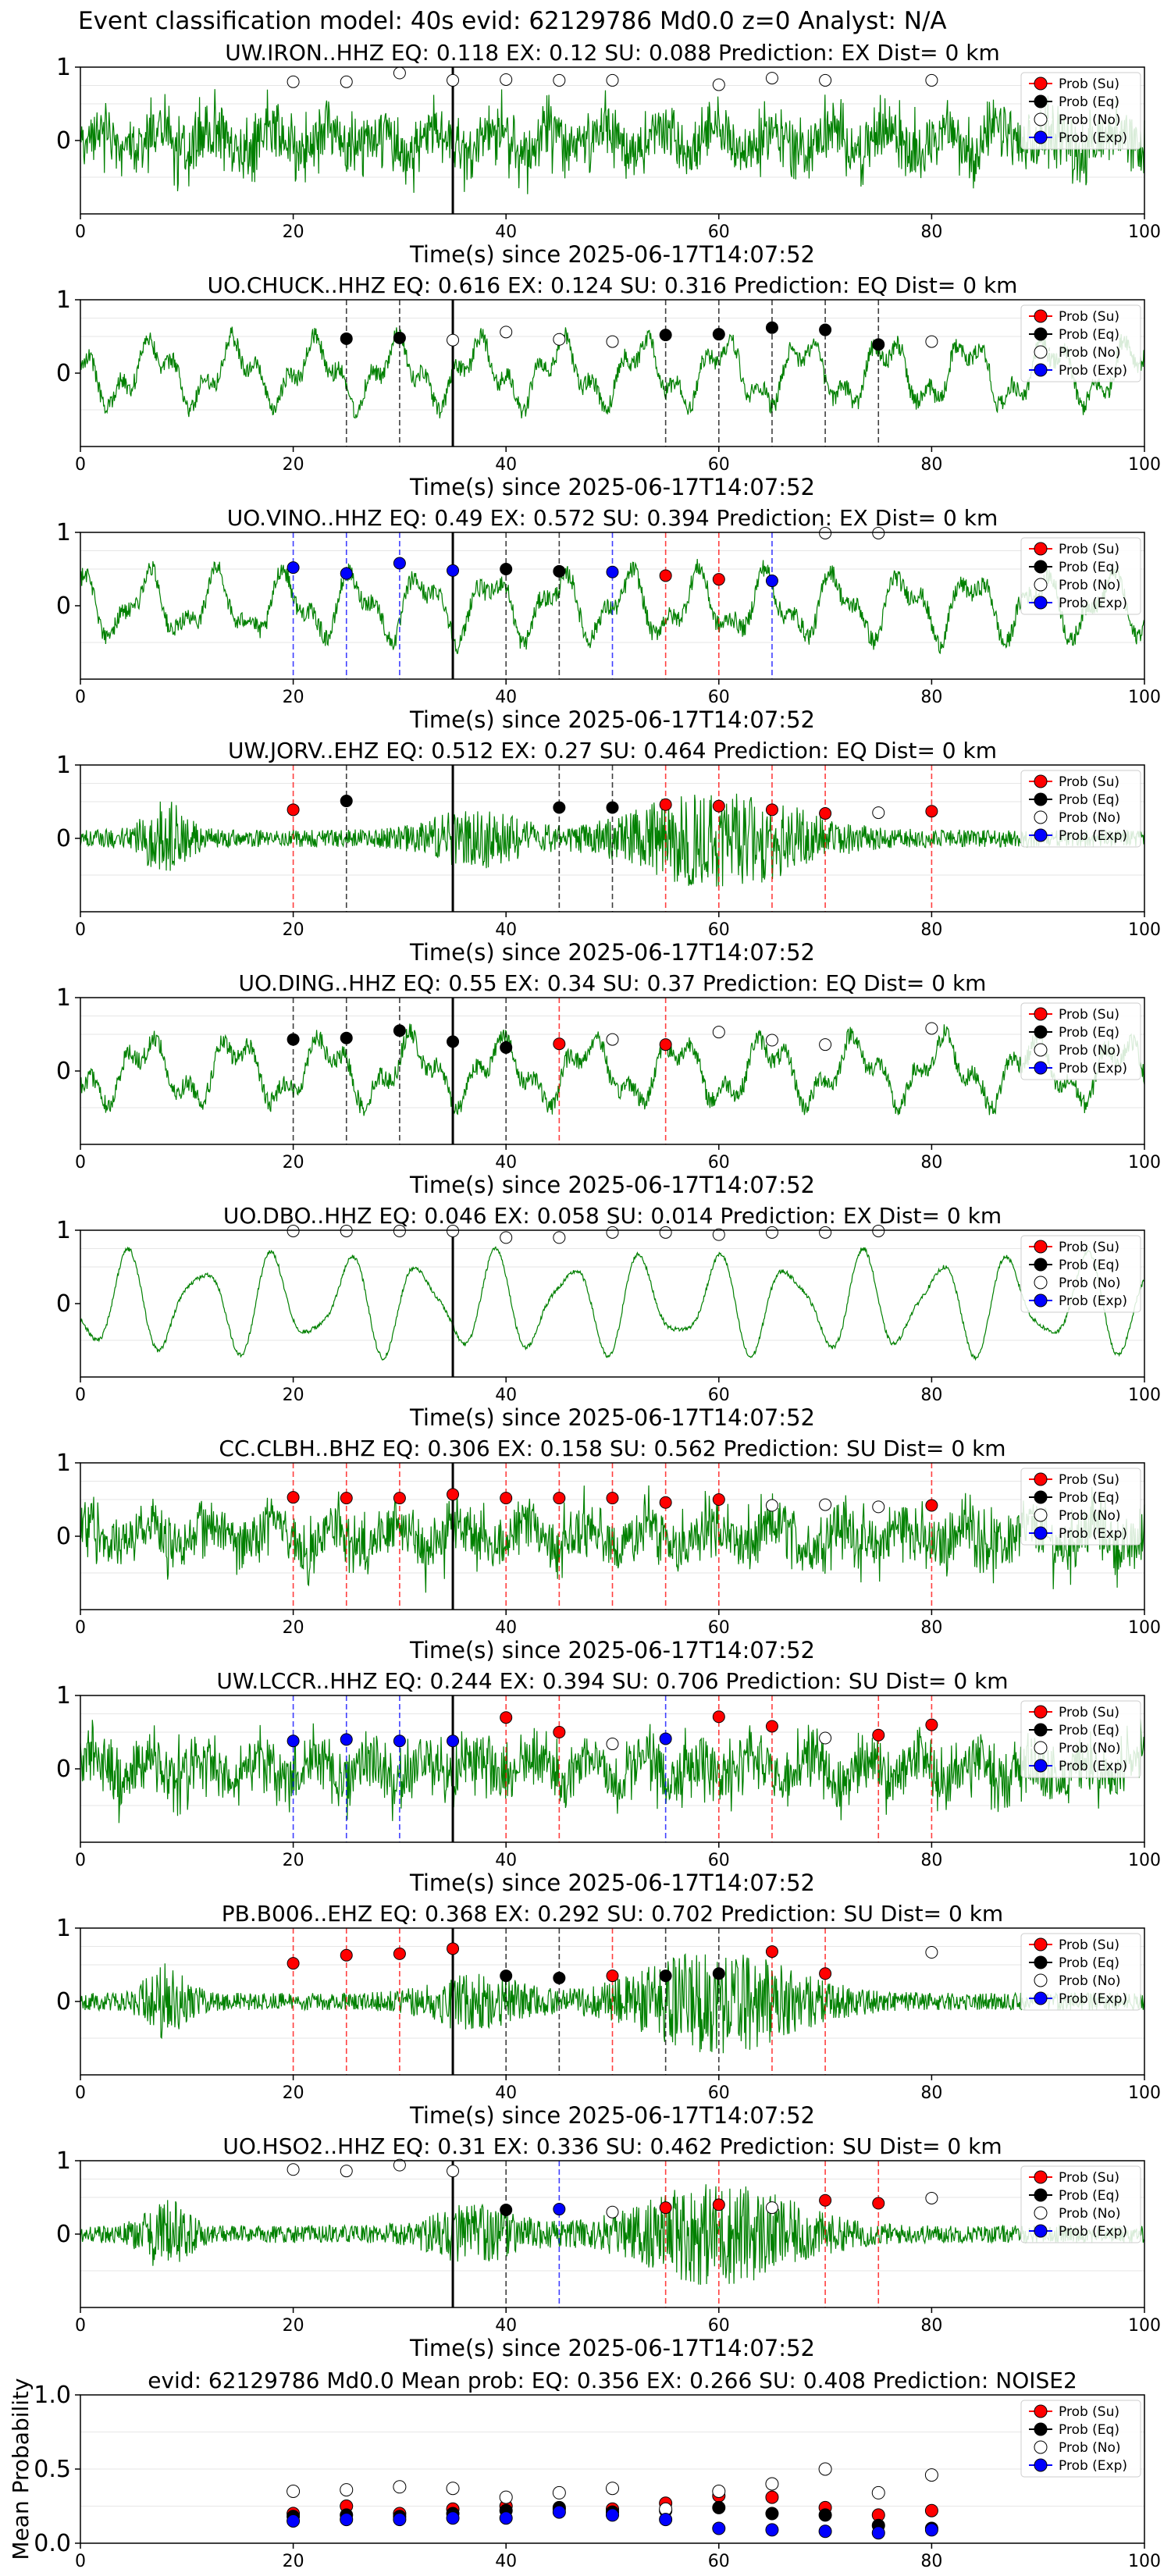  Describe the element at coordinates (719, 2093) in the screenshot. I see `x-tick-label: 60` at that location.